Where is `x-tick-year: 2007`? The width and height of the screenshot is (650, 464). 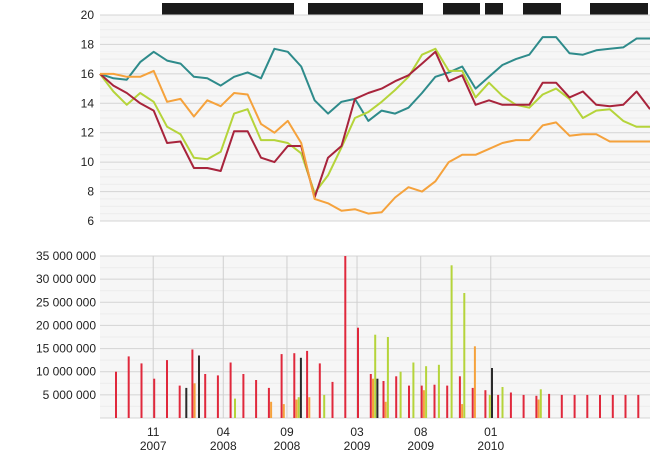
x-tick-year: 2007 is located at coordinates (153, 446).